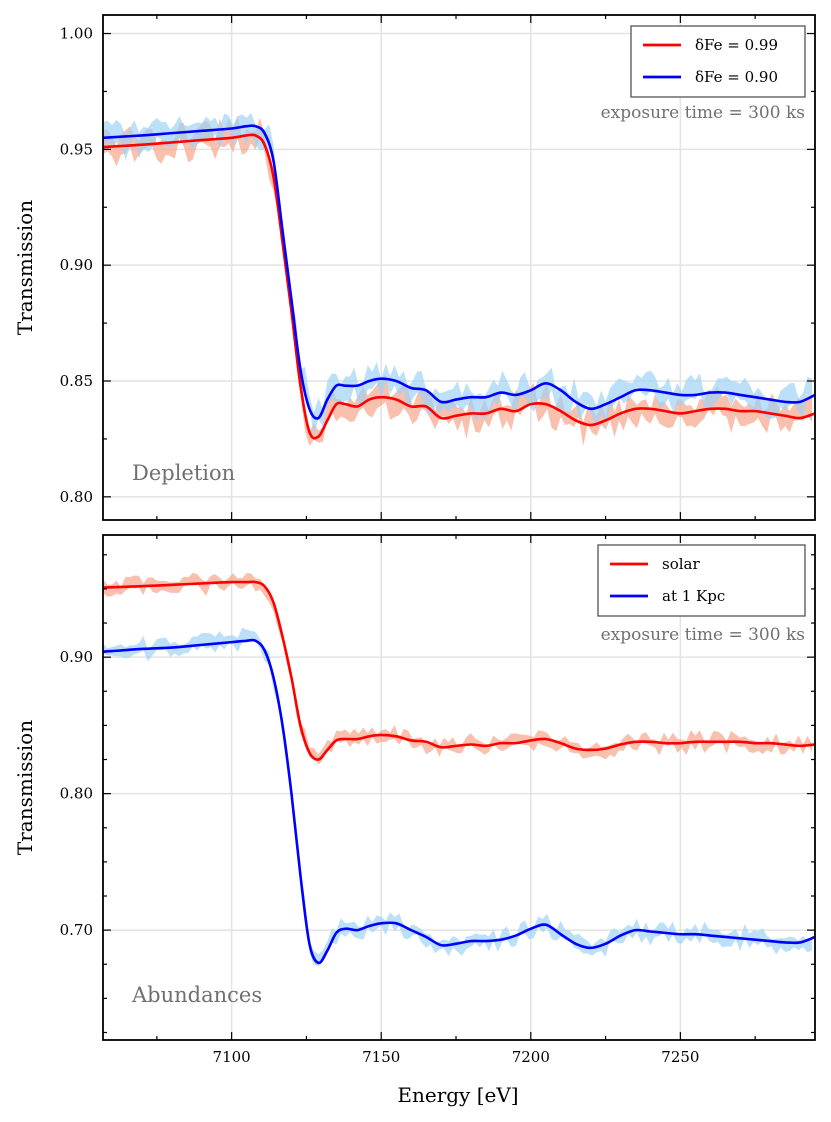  I want to click on x-tick-label: 7150, so click(381, 1057).